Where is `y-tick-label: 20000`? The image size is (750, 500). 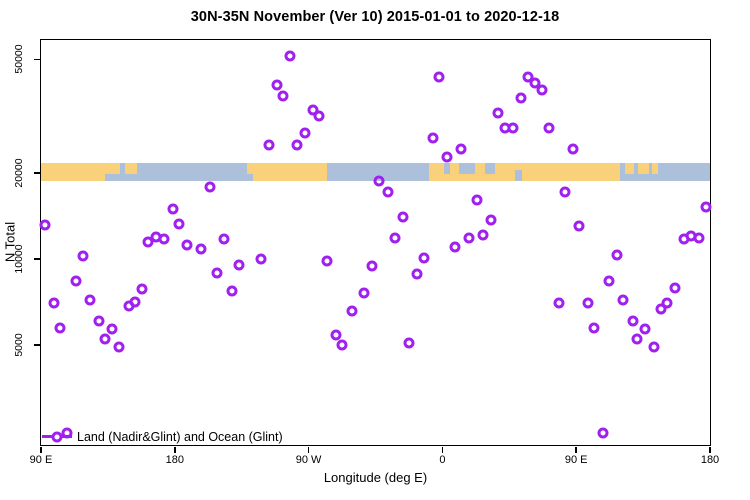
y-tick-label: 20000 is located at coordinates (19, 173).